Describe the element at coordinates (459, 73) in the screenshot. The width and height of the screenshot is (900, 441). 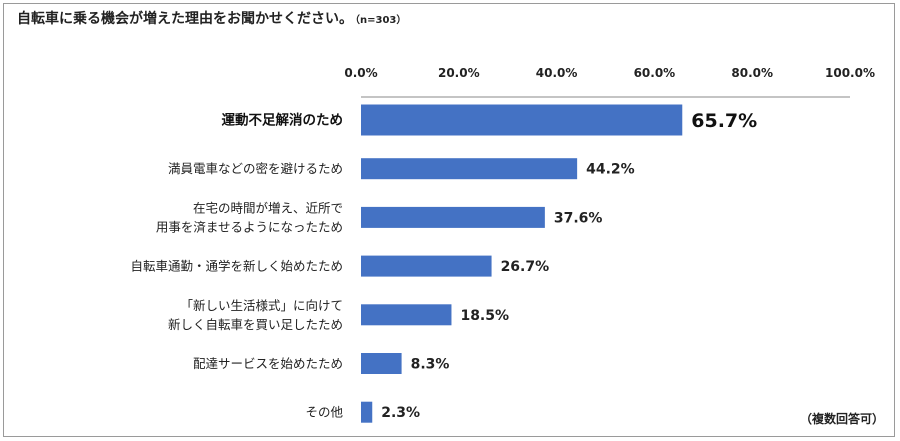
I see `x-tick-label: 20.0%` at that location.